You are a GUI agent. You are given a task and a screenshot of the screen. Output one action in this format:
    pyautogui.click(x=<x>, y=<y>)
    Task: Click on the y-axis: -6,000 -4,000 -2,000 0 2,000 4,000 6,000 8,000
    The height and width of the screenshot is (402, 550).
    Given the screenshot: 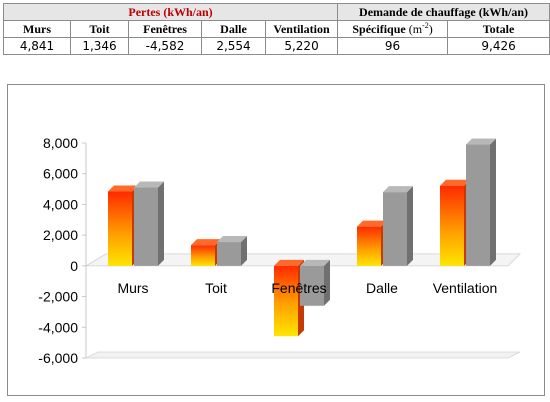 What is the action you would take?
    pyautogui.click(x=62, y=250)
    